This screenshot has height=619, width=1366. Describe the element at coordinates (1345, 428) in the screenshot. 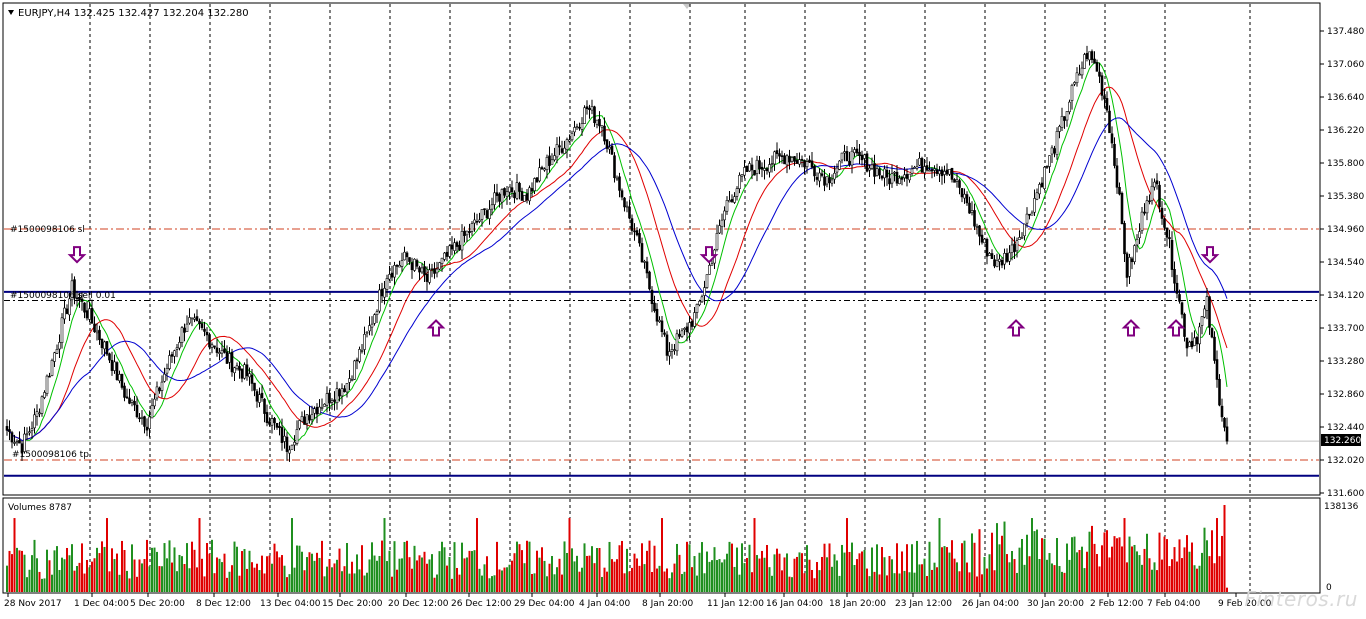

I see `price-axis-label: 132.440` at that location.